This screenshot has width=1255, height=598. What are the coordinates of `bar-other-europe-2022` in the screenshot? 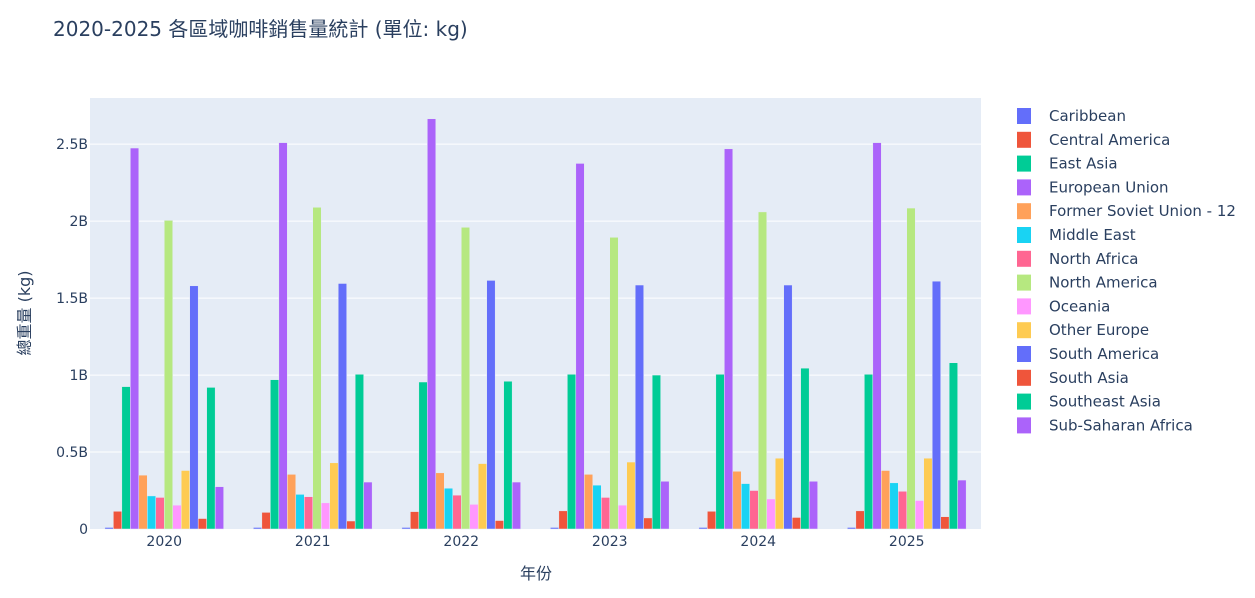 It's located at (482, 496).